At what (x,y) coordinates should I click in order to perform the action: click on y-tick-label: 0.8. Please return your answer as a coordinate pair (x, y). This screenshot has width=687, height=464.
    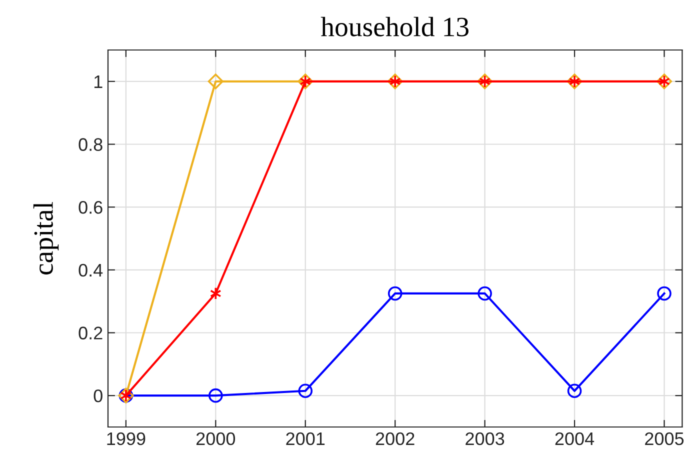
    Looking at the image, I should click on (90, 144).